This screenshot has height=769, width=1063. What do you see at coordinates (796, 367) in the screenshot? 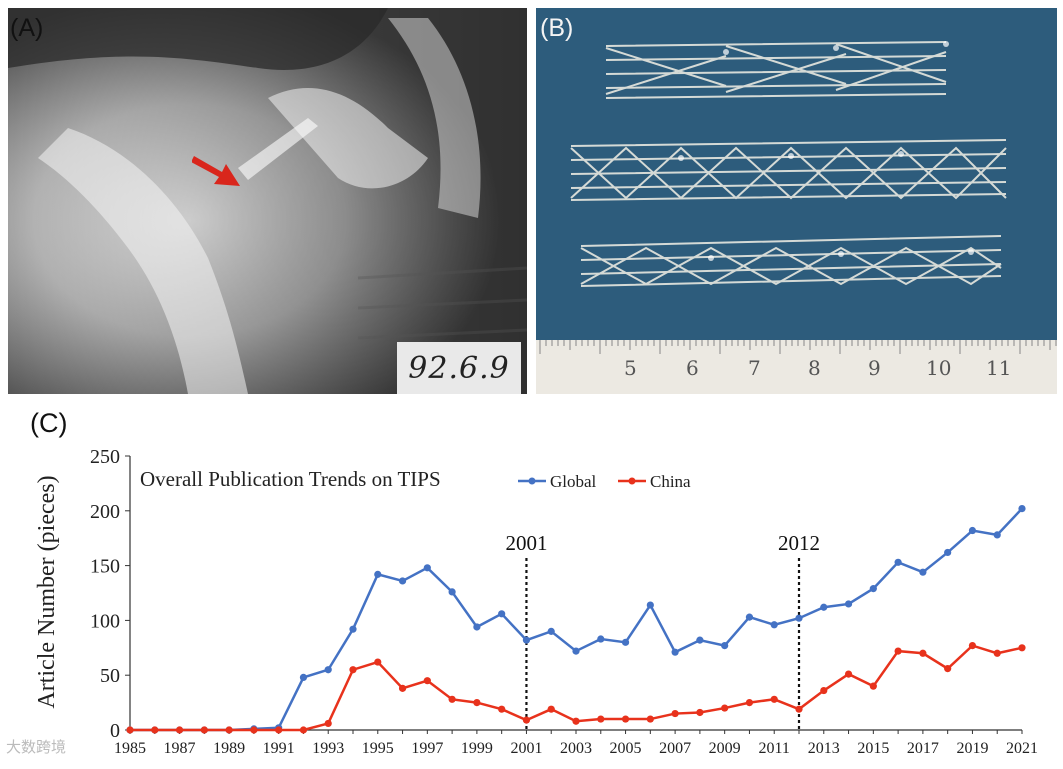
I see `ruler: 5 6 7 8 9 10 11` at bounding box center [796, 367].